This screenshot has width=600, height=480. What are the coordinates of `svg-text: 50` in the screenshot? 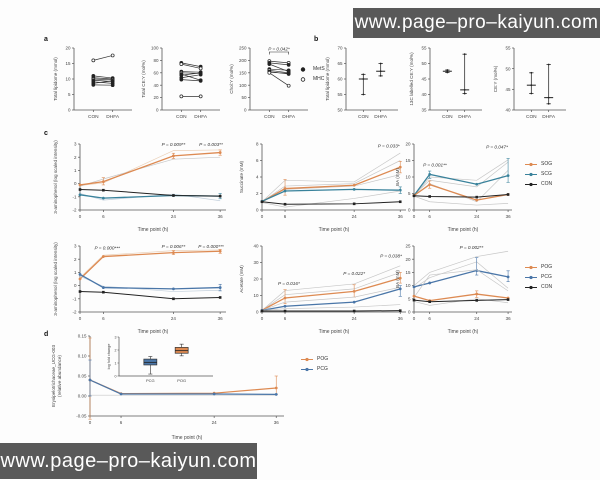 It's located at (340, 110).